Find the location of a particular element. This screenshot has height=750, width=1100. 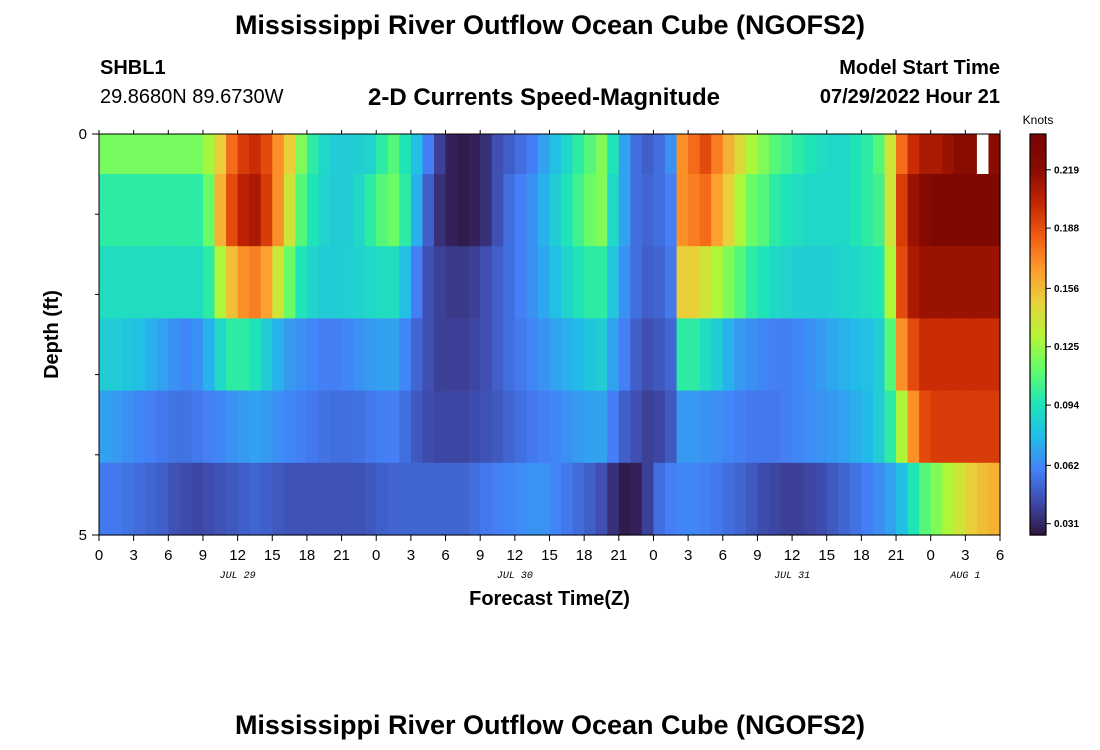

x-tick-label: 9 is located at coordinates (480, 555).